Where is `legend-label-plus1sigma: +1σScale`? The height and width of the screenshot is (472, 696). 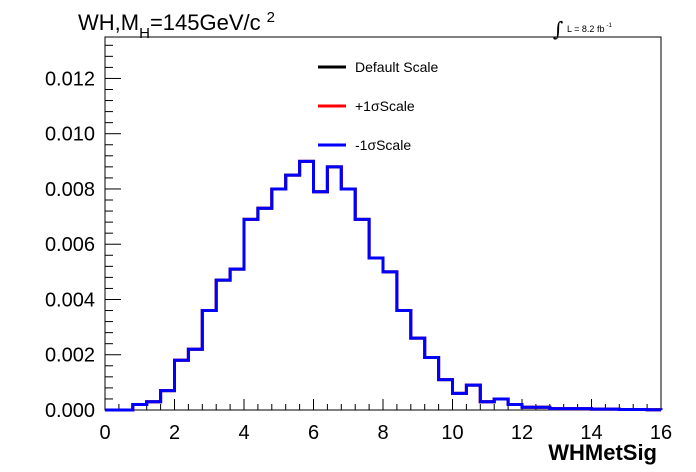 legend-label-plus1sigma: +1σScale is located at coordinates (385, 106).